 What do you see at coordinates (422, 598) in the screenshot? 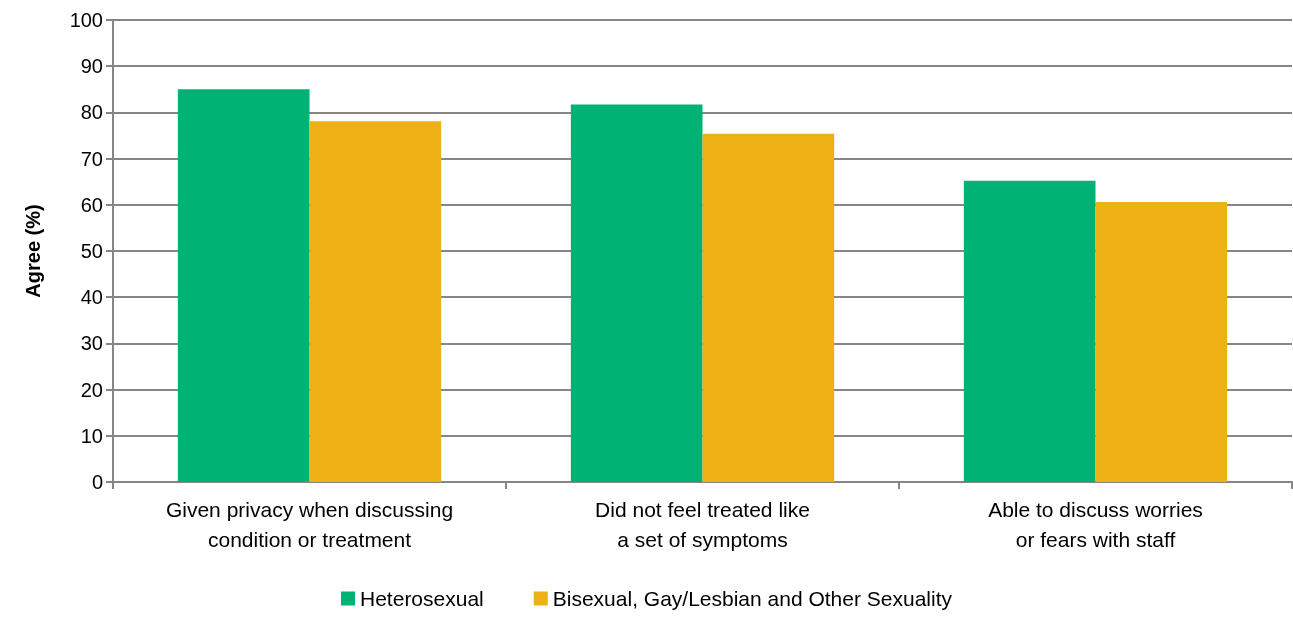
I see `legend-label: Heterosexual` at bounding box center [422, 598].